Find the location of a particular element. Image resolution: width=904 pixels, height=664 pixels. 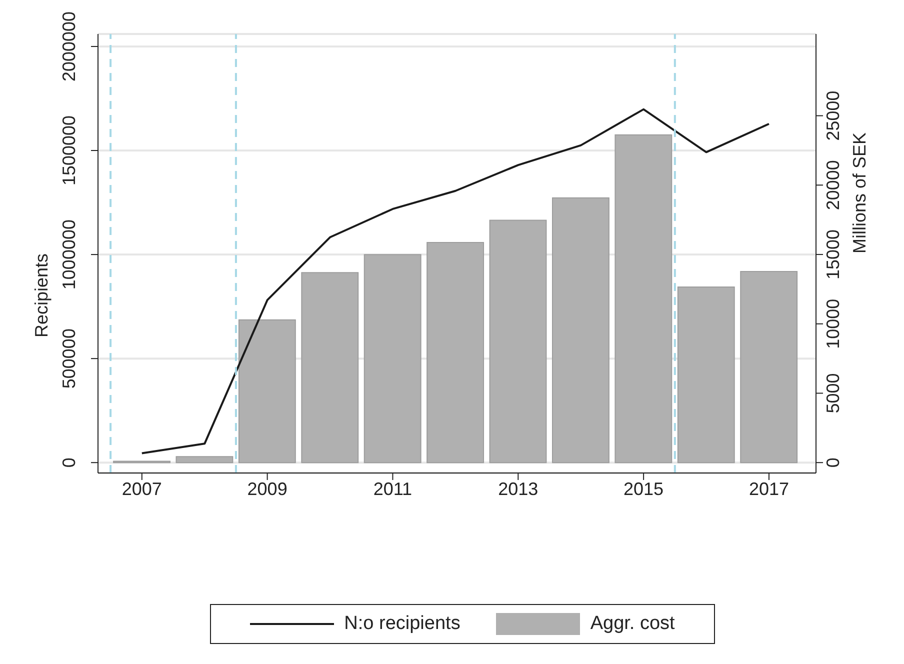

y2-tick-label: 0 is located at coordinates (833, 463).